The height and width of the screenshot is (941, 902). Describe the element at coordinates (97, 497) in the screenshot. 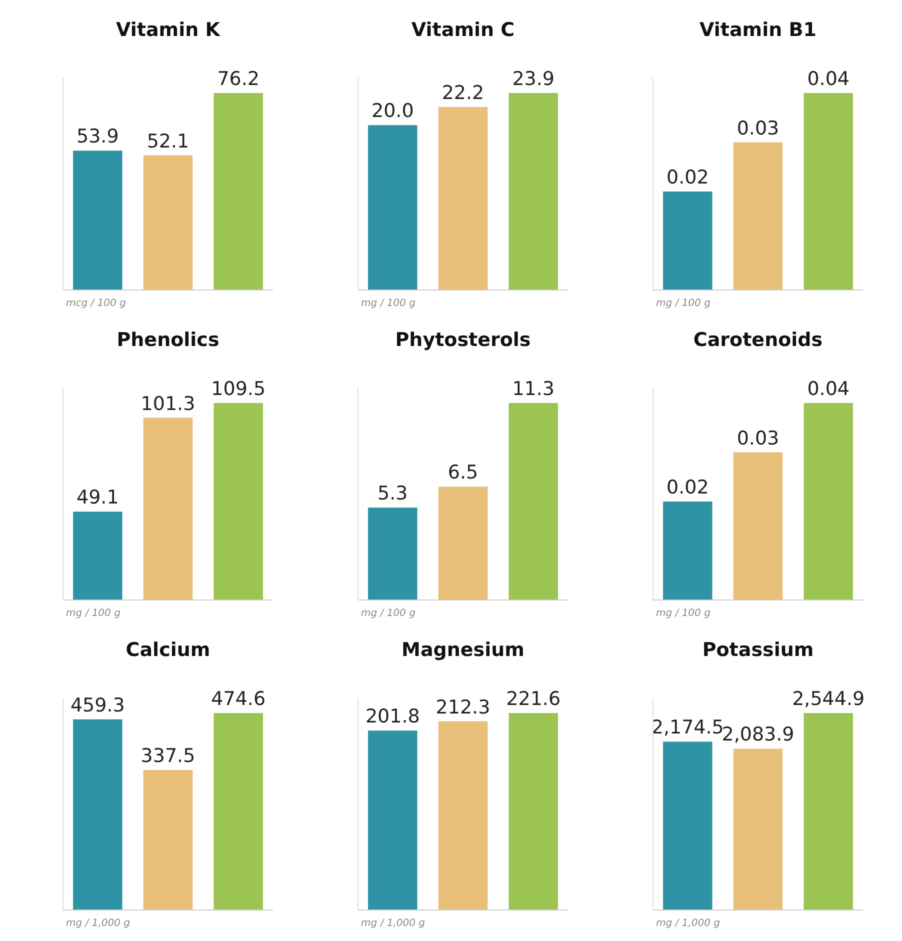

I see `data-label: 49.1` at that location.